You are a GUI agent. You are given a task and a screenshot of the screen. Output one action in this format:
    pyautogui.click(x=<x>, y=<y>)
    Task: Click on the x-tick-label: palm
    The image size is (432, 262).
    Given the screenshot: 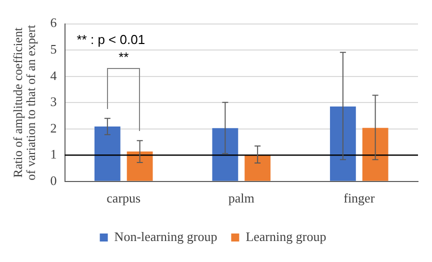 What is the action you would take?
    pyautogui.click(x=241, y=198)
    